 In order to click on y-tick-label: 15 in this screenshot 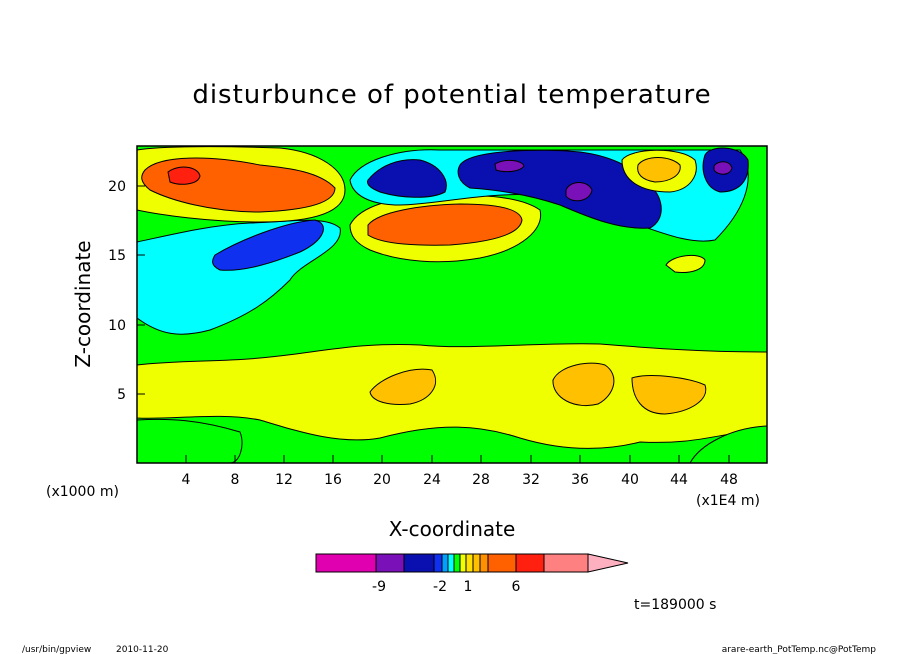, I will do `click(117, 256)`.